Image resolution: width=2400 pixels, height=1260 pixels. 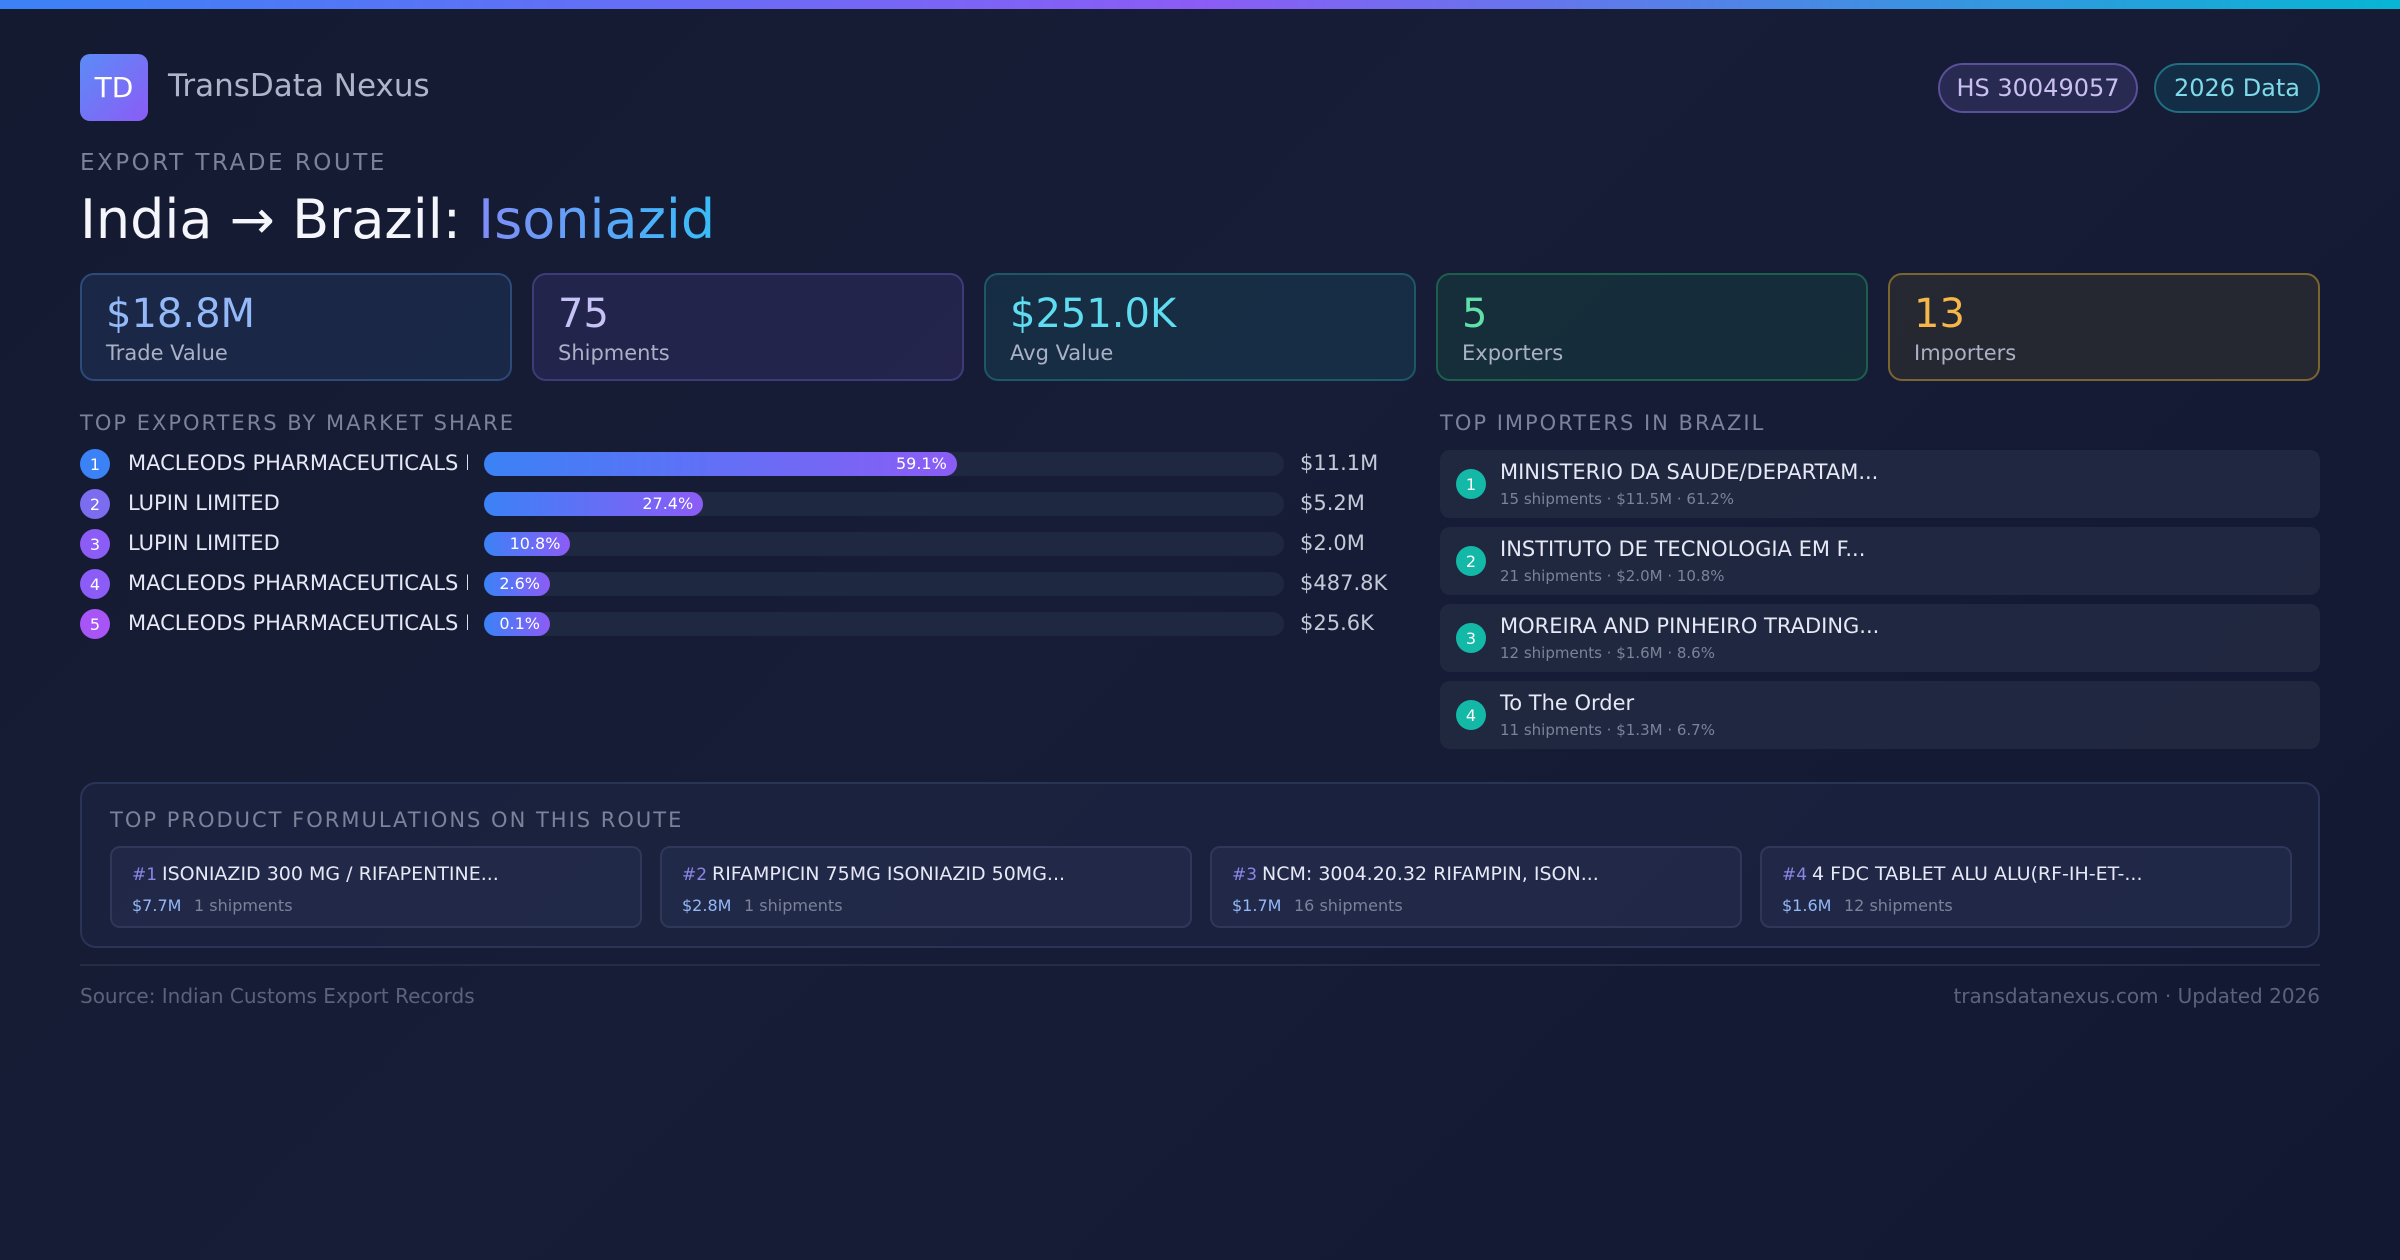 What do you see at coordinates (1200, 4) in the screenshot?
I see `accent-bar` at bounding box center [1200, 4].